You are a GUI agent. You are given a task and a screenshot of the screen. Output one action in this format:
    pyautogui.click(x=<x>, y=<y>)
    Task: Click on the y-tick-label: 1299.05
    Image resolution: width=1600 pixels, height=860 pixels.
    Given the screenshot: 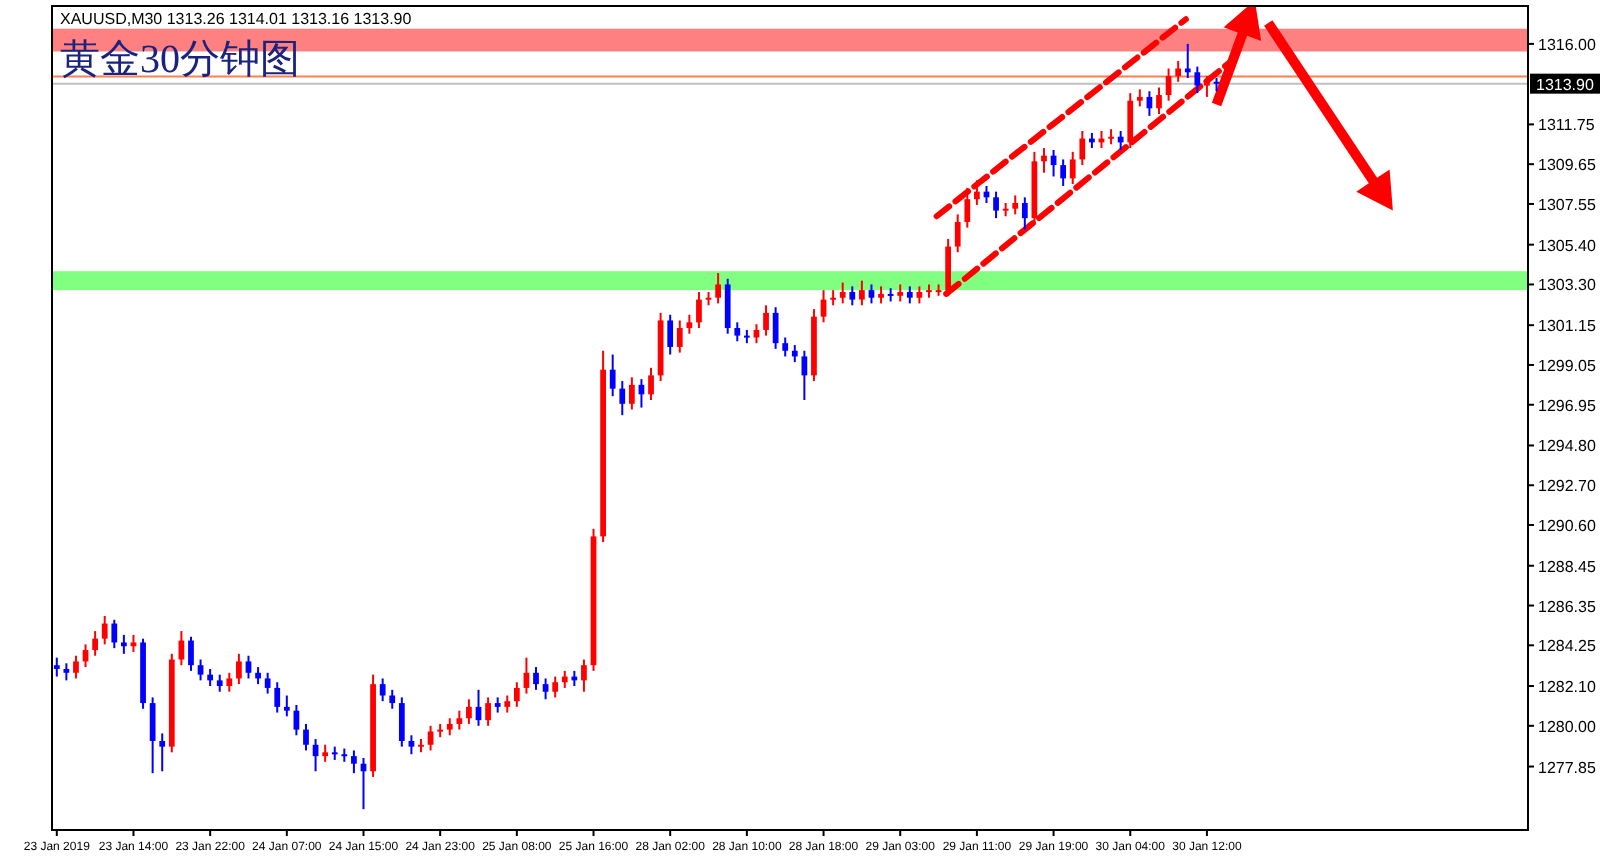 What is the action you would take?
    pyautogui.click(x=1567, y=365)
    